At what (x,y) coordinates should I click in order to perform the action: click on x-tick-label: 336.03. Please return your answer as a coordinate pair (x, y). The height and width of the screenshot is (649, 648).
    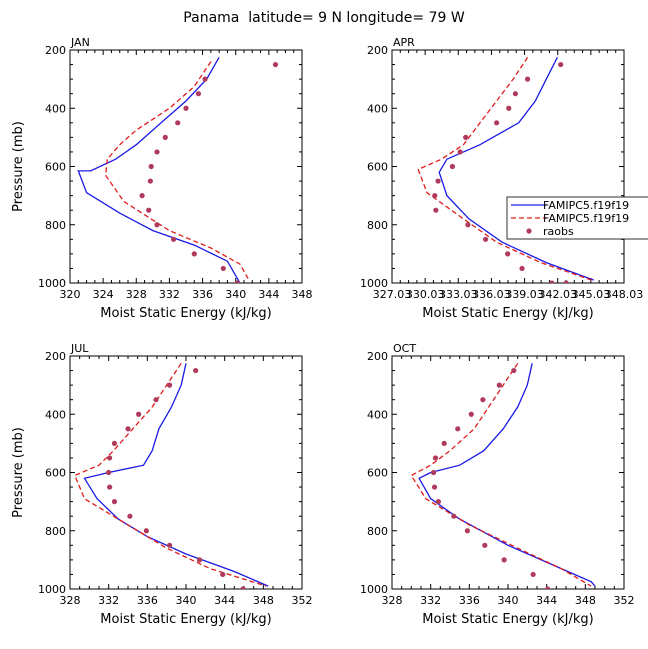
    Looking at the image, I should click on (491, 294).